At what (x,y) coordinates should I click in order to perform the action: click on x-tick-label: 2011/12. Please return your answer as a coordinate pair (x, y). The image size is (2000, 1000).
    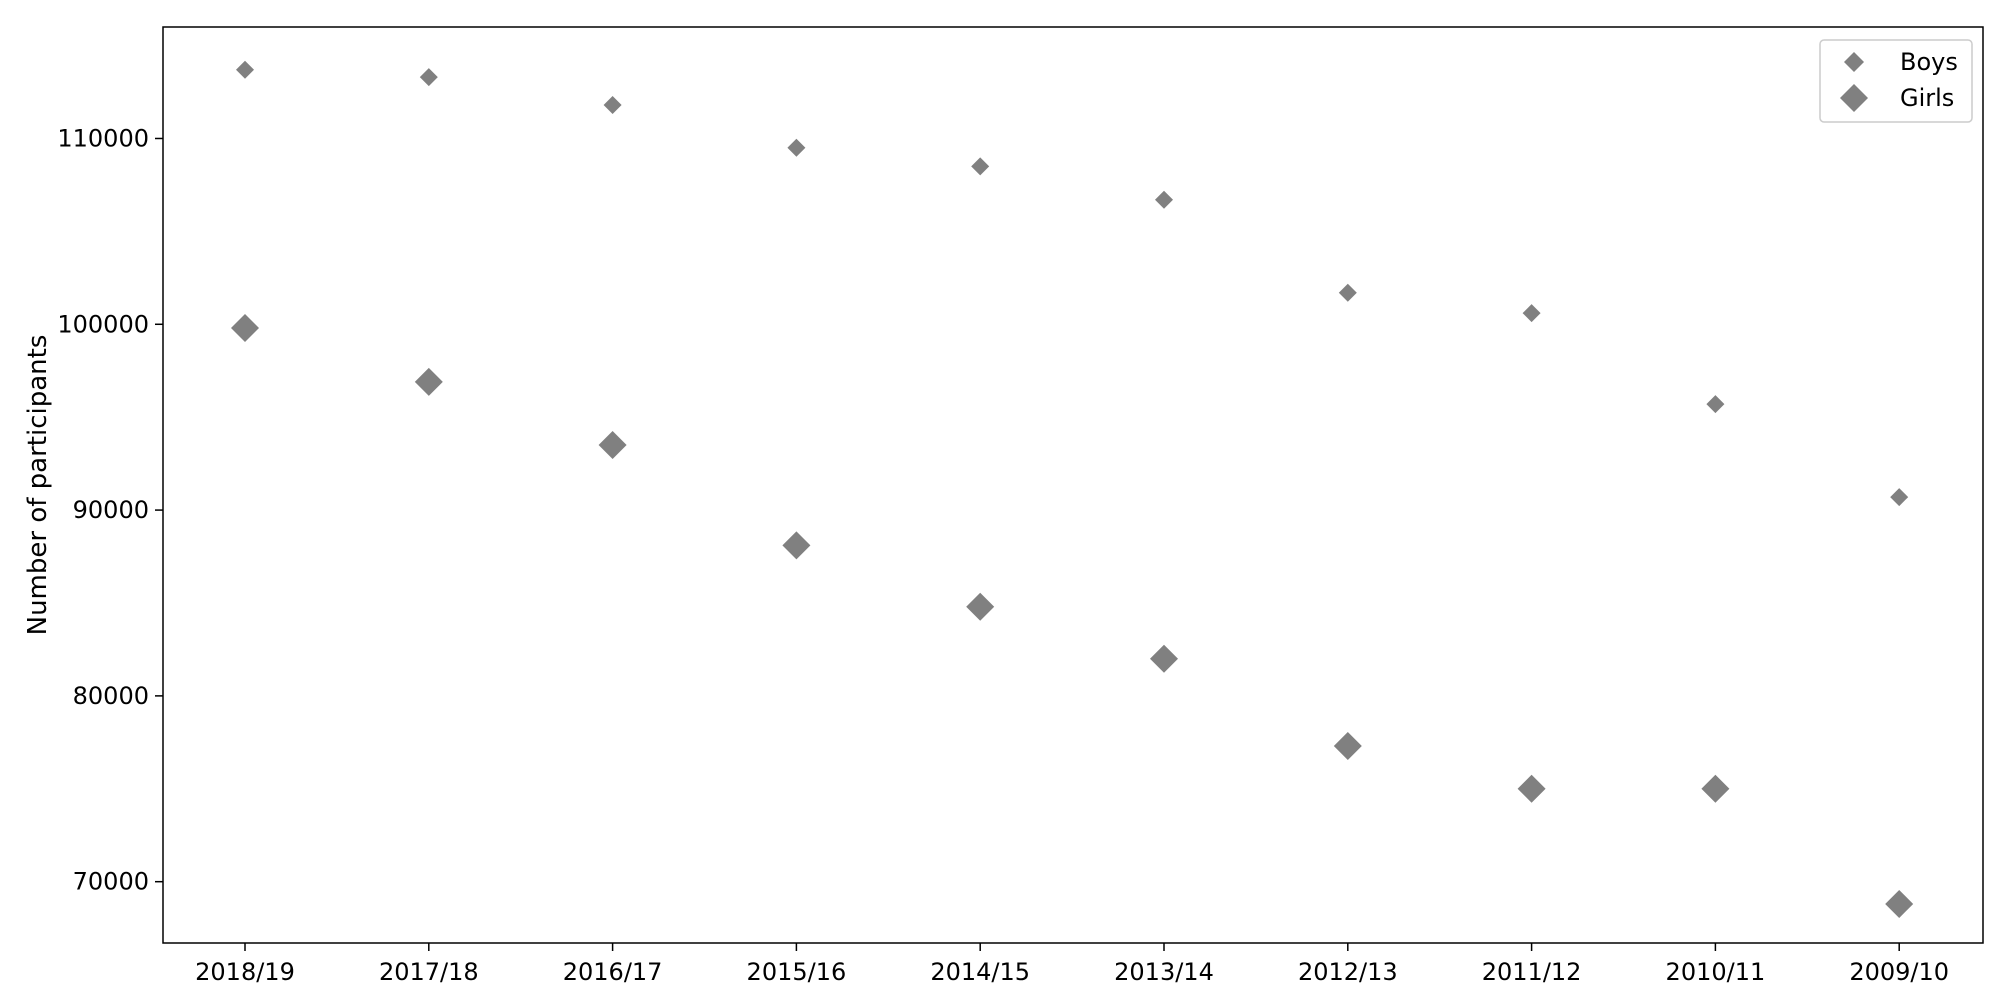
    Looking at the image, I should click on (1532, 972).